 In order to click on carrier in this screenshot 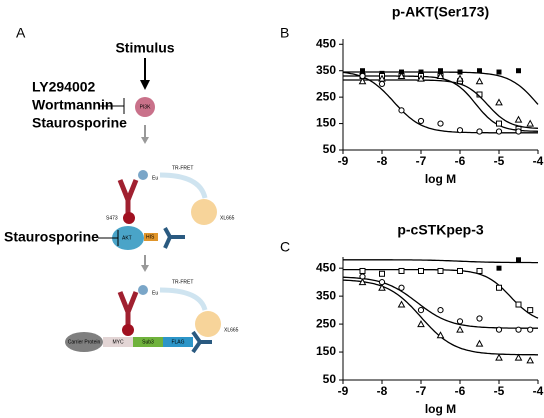, I will do `click(84, 342)`.